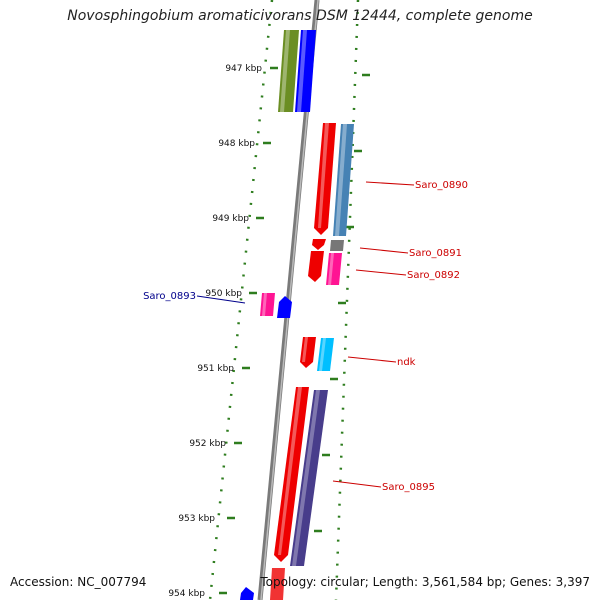 The width and height of the screenshot is (600, 600). I want to click on tick-label-953: 953 kbp, so click(196, 519).